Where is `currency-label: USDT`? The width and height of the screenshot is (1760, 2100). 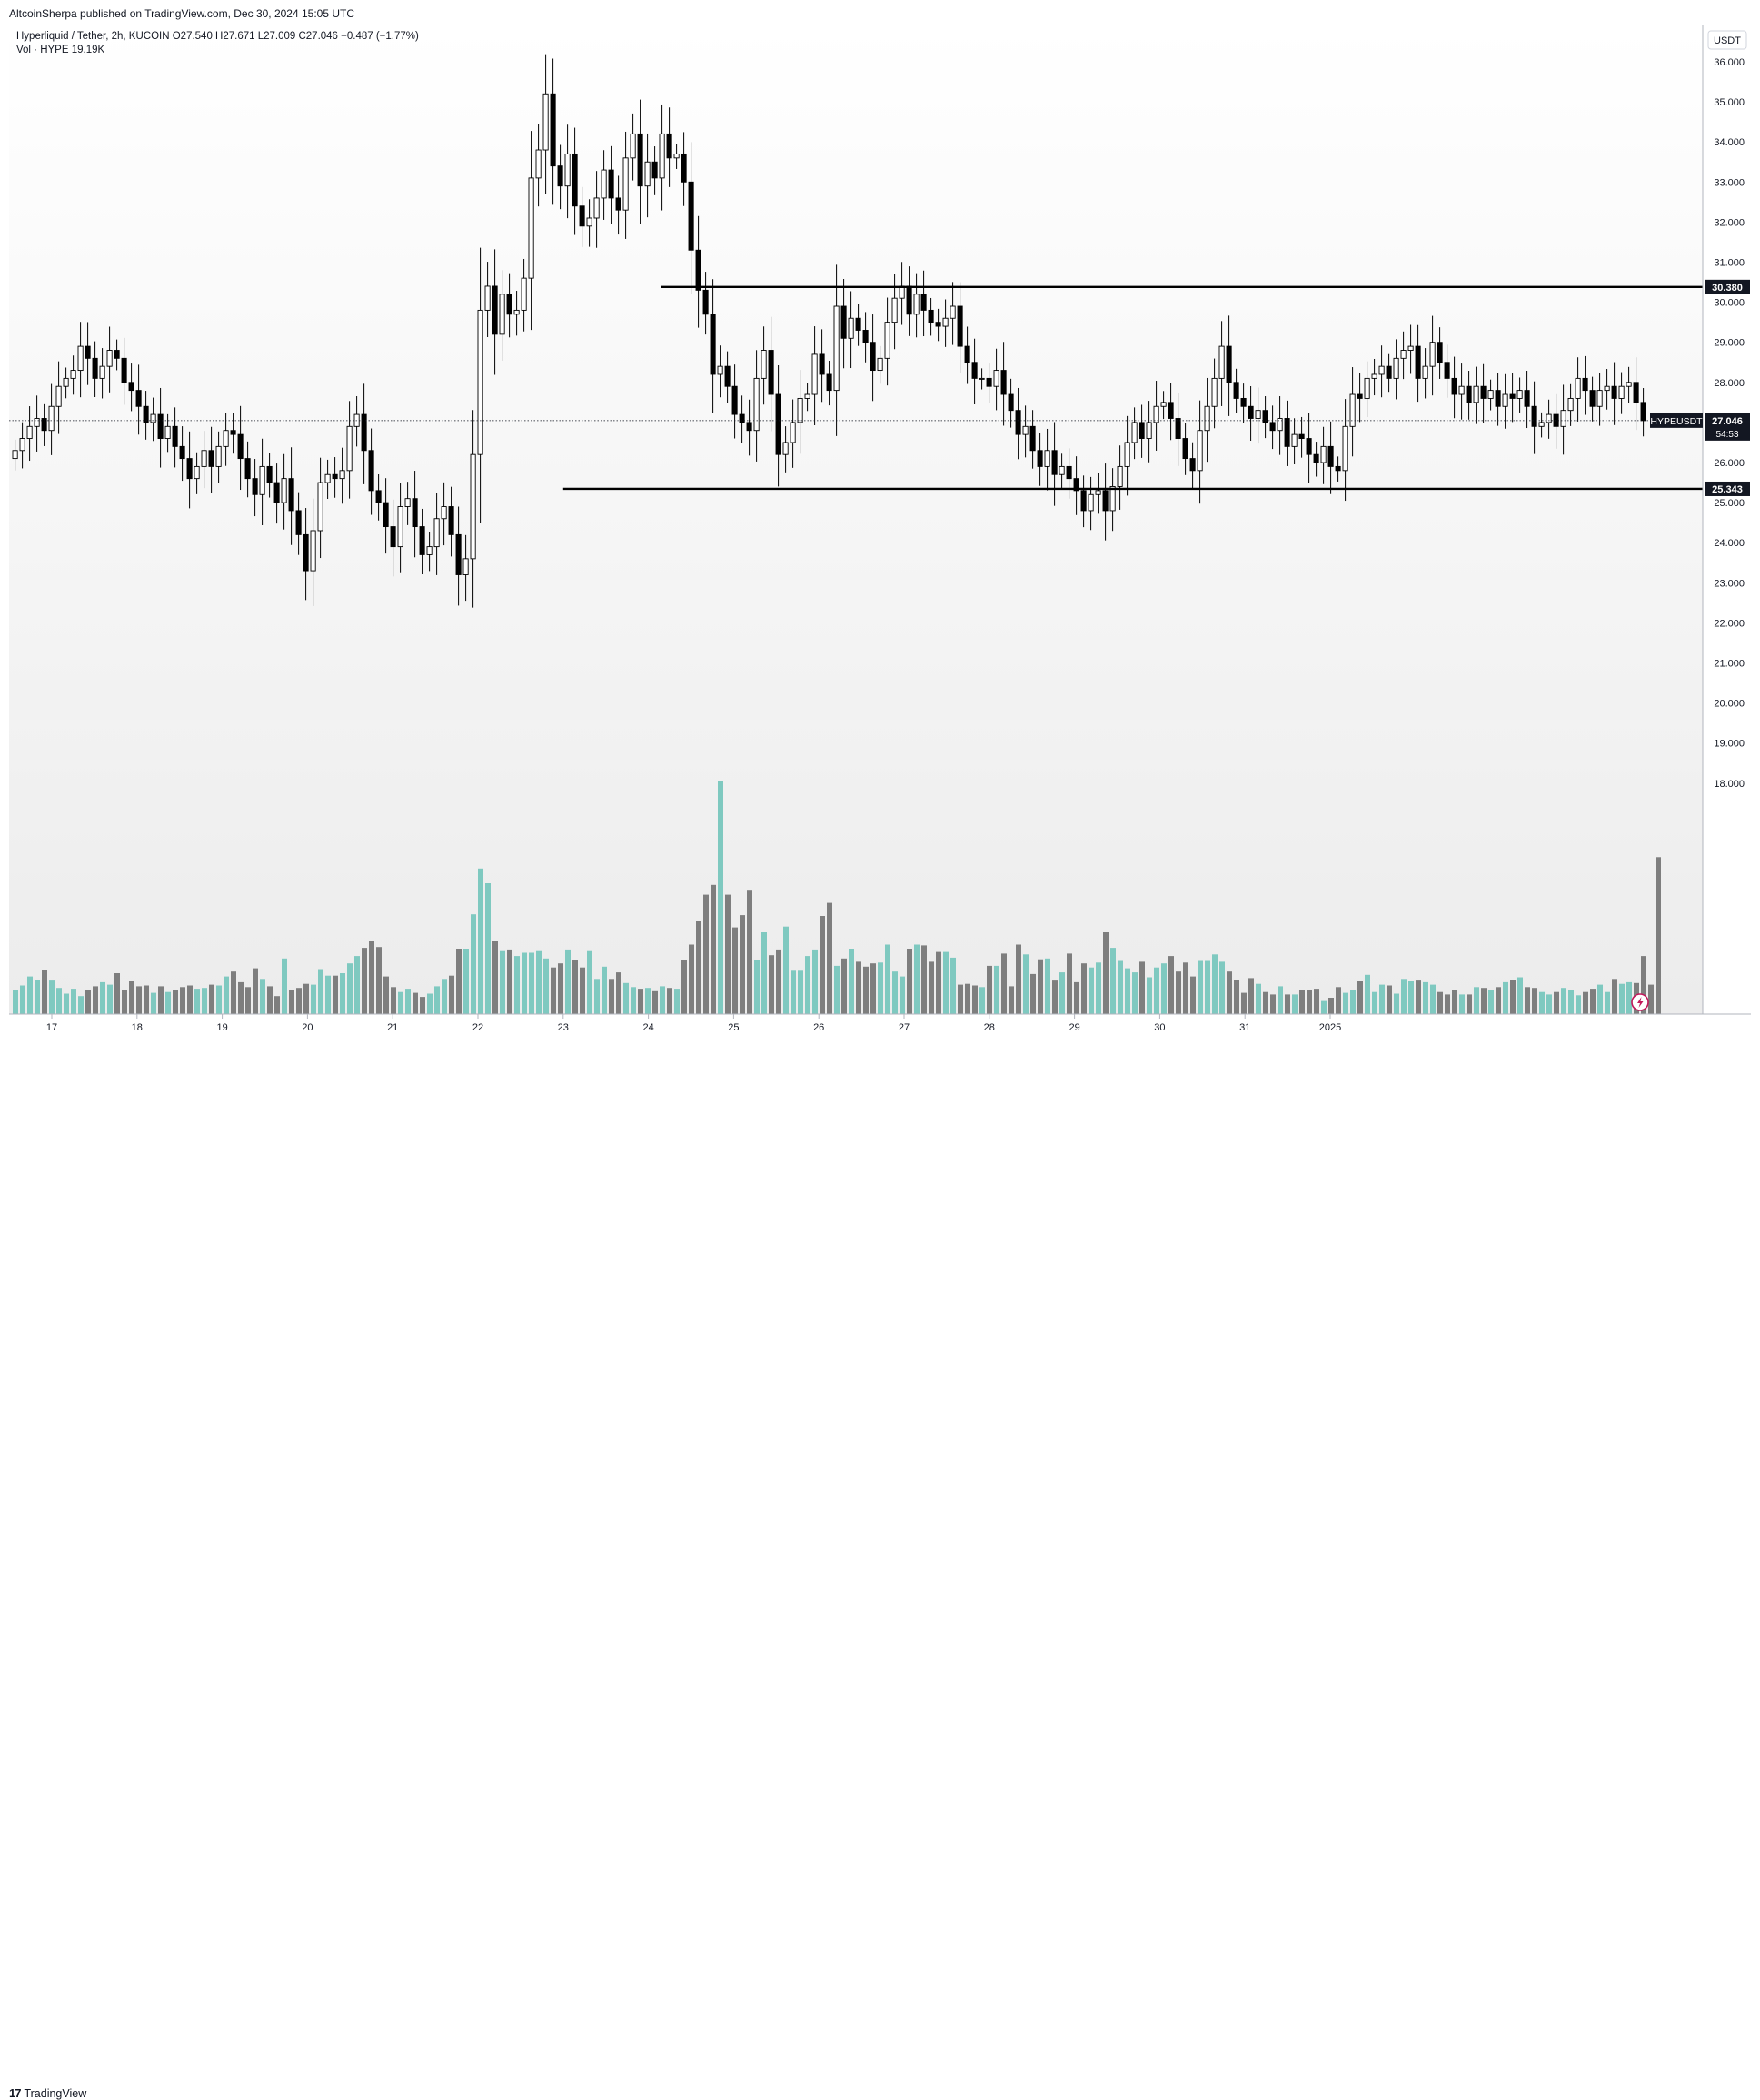 currency-label: USDT is located at coordinates (1727, 40).